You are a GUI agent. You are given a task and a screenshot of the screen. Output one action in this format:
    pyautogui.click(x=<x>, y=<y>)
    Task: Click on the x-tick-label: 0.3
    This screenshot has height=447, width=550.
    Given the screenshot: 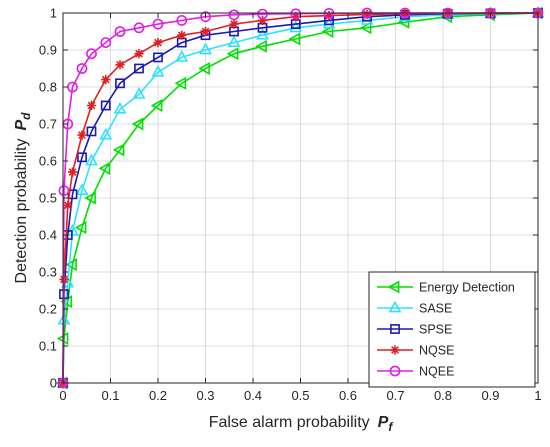 What is the action you would take?
    pyautogui.click(x=205, y=395)
    